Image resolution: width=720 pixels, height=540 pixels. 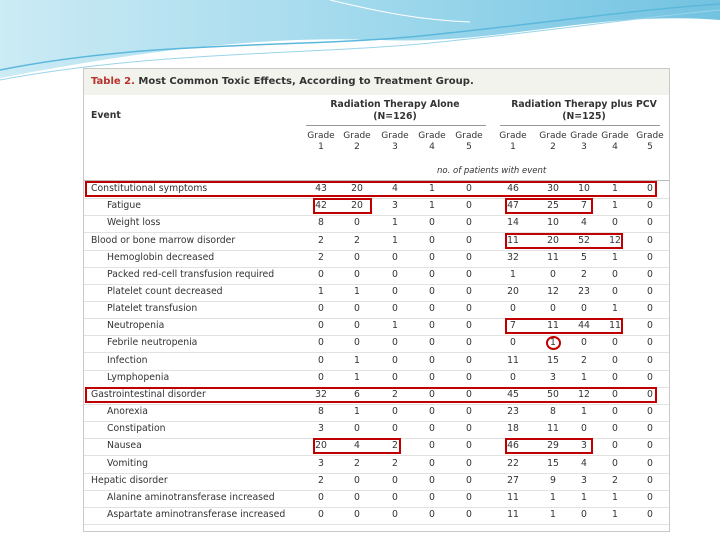 What do you see at coordinates (513, 480) in the screenshot?
I see `cell-value: 27` at bounding box center [513, 480].